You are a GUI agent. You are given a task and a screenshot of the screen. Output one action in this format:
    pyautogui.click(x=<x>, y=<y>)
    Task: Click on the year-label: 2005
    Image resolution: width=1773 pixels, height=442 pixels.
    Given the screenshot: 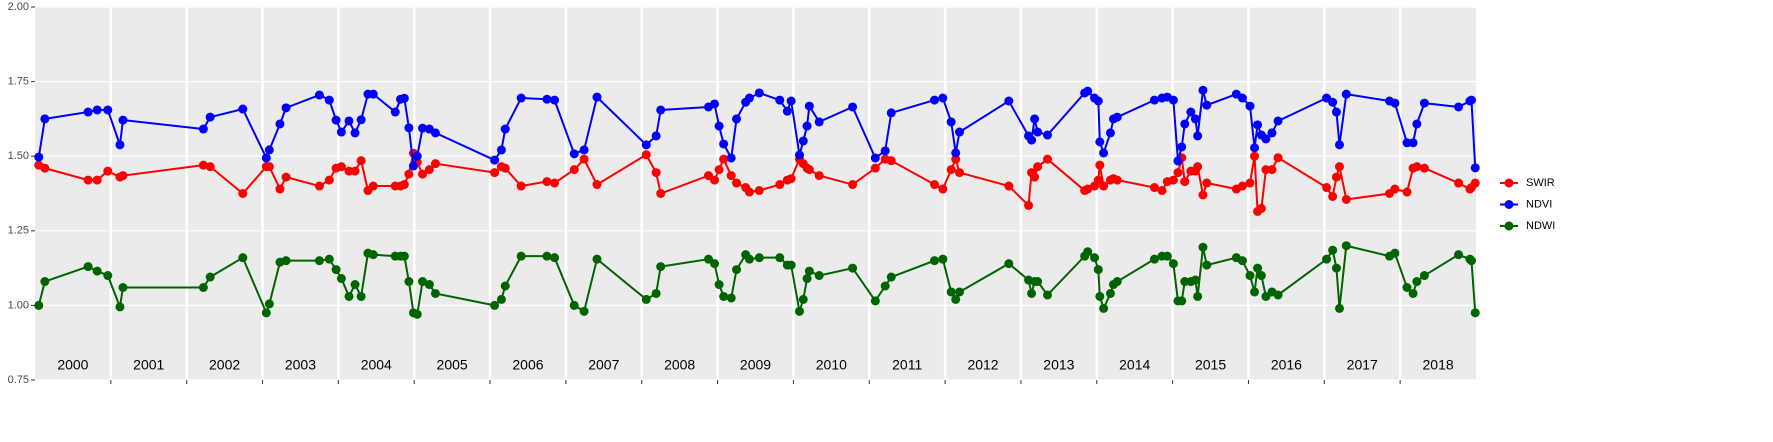 What is the action you would take?
    pyautogui.click(x=452, y=365)
    